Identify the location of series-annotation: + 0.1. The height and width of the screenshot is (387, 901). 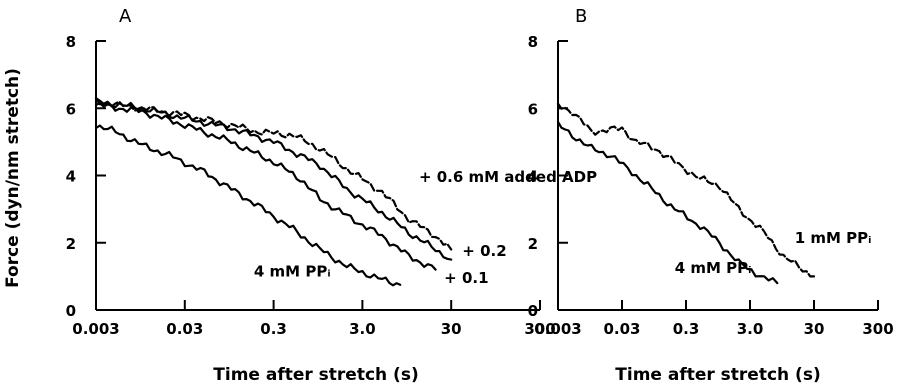
(466, 278).